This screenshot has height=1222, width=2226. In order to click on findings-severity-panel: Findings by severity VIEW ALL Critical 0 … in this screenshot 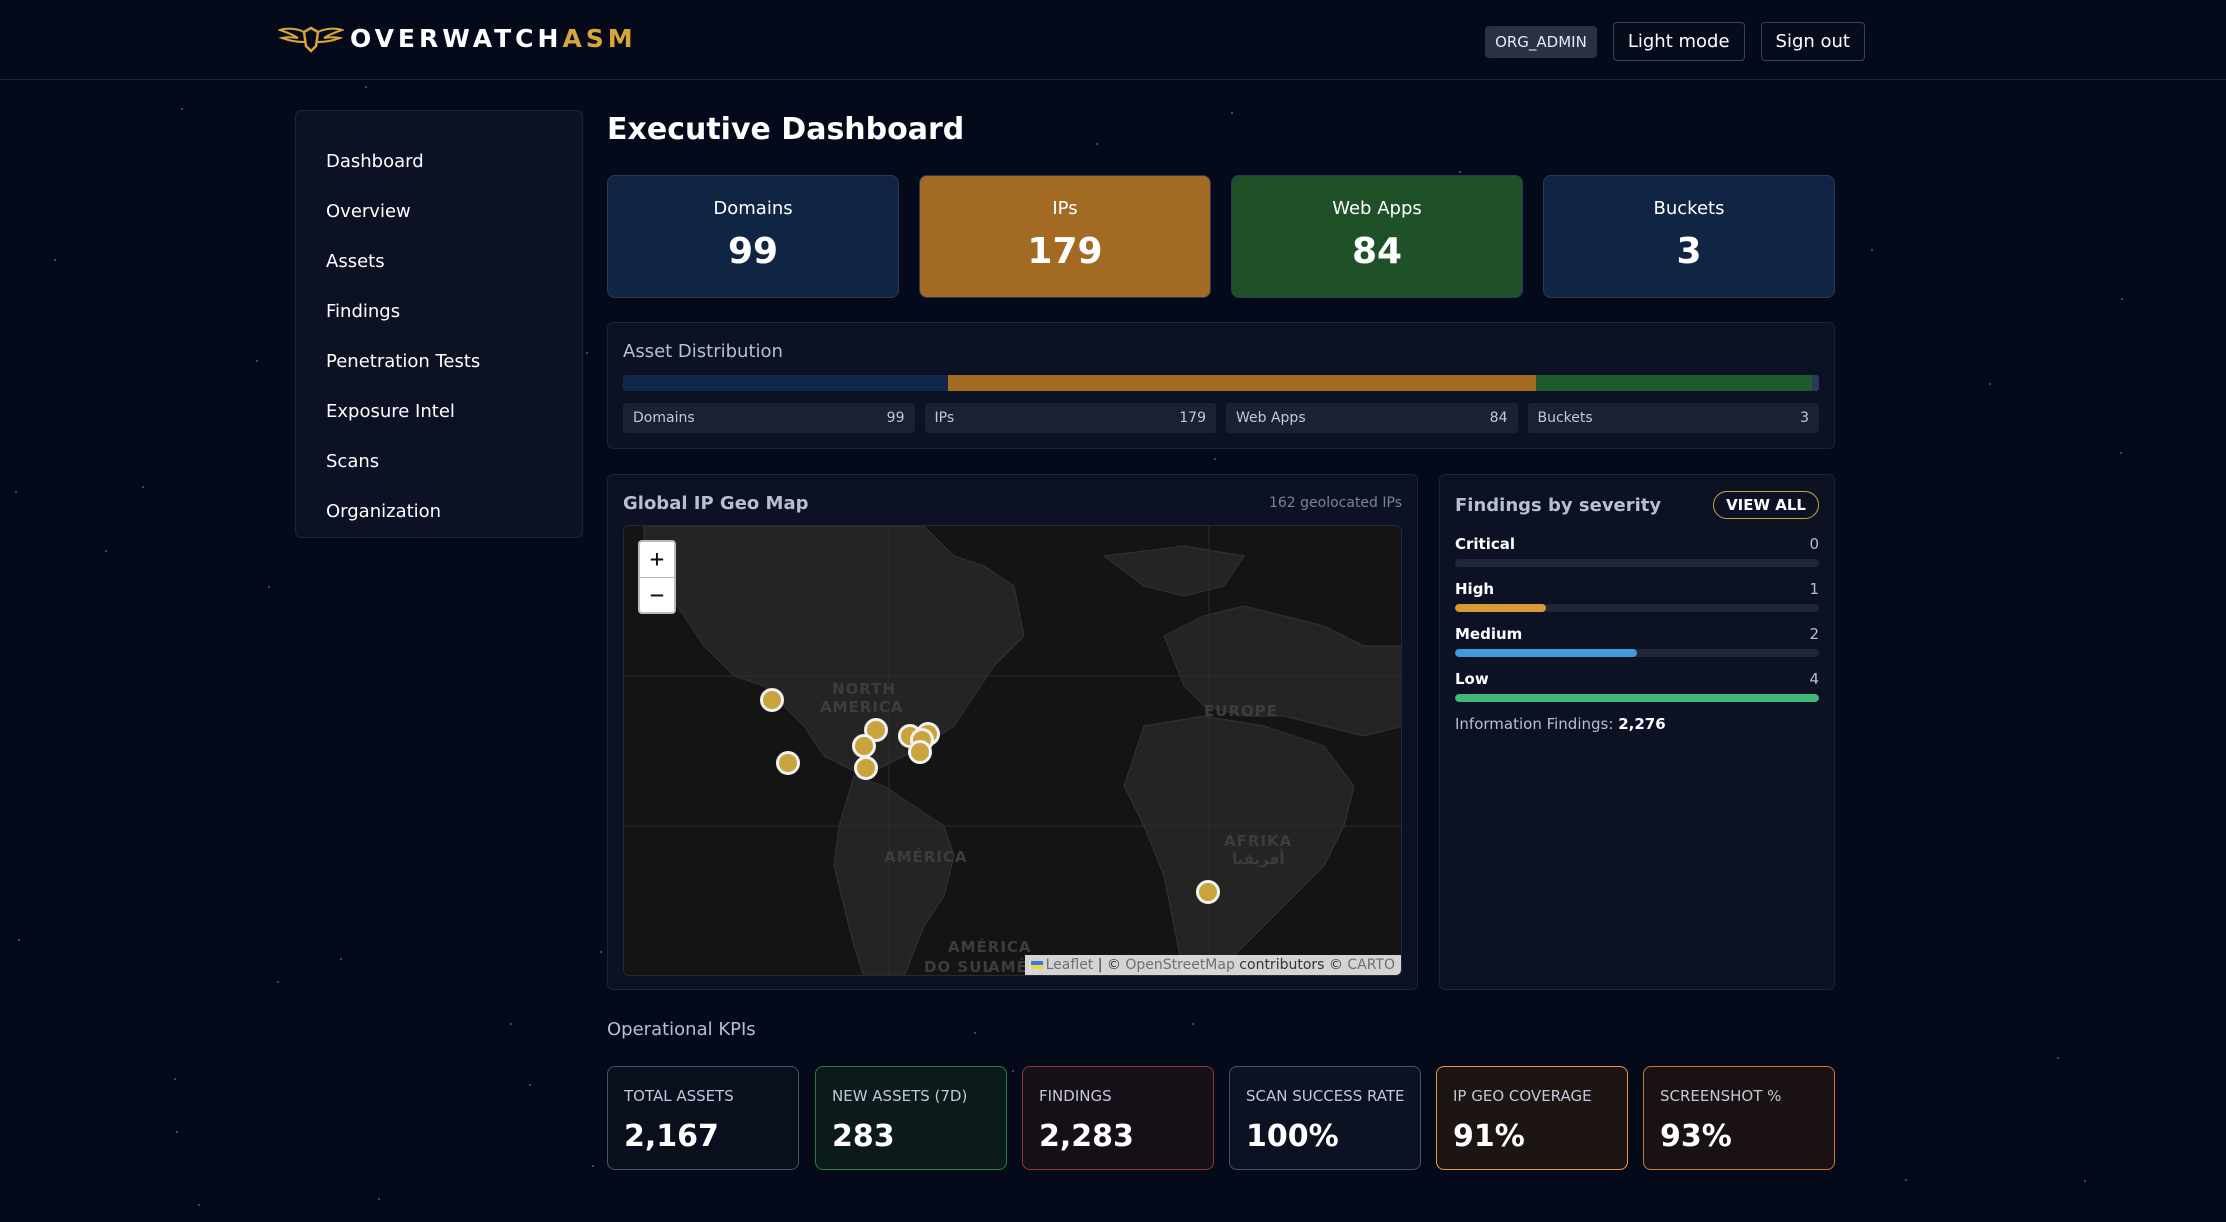, I will do `click(1637, 732)`.